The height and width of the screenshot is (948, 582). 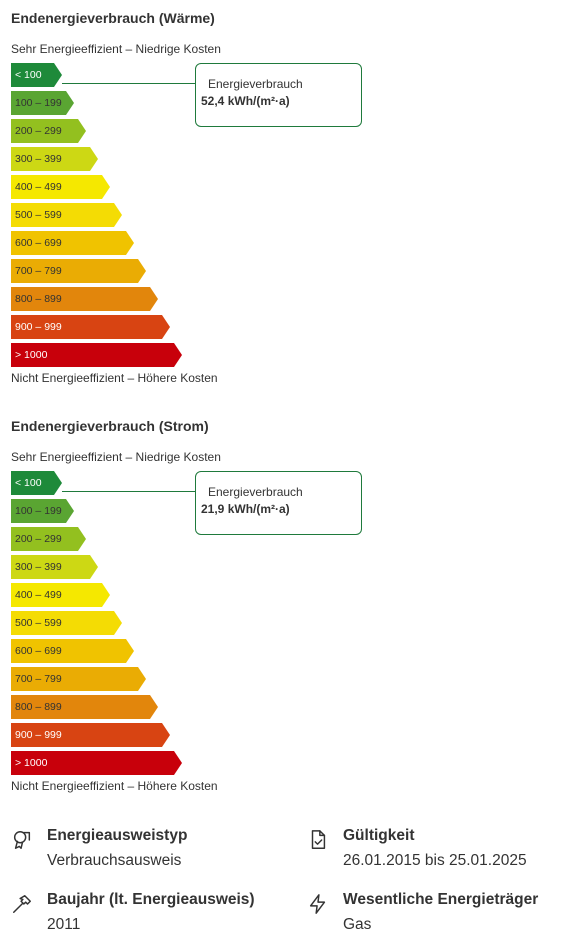 I want to click on detail-label: Wesentliche Energieträger, so click(x=441, y=899).